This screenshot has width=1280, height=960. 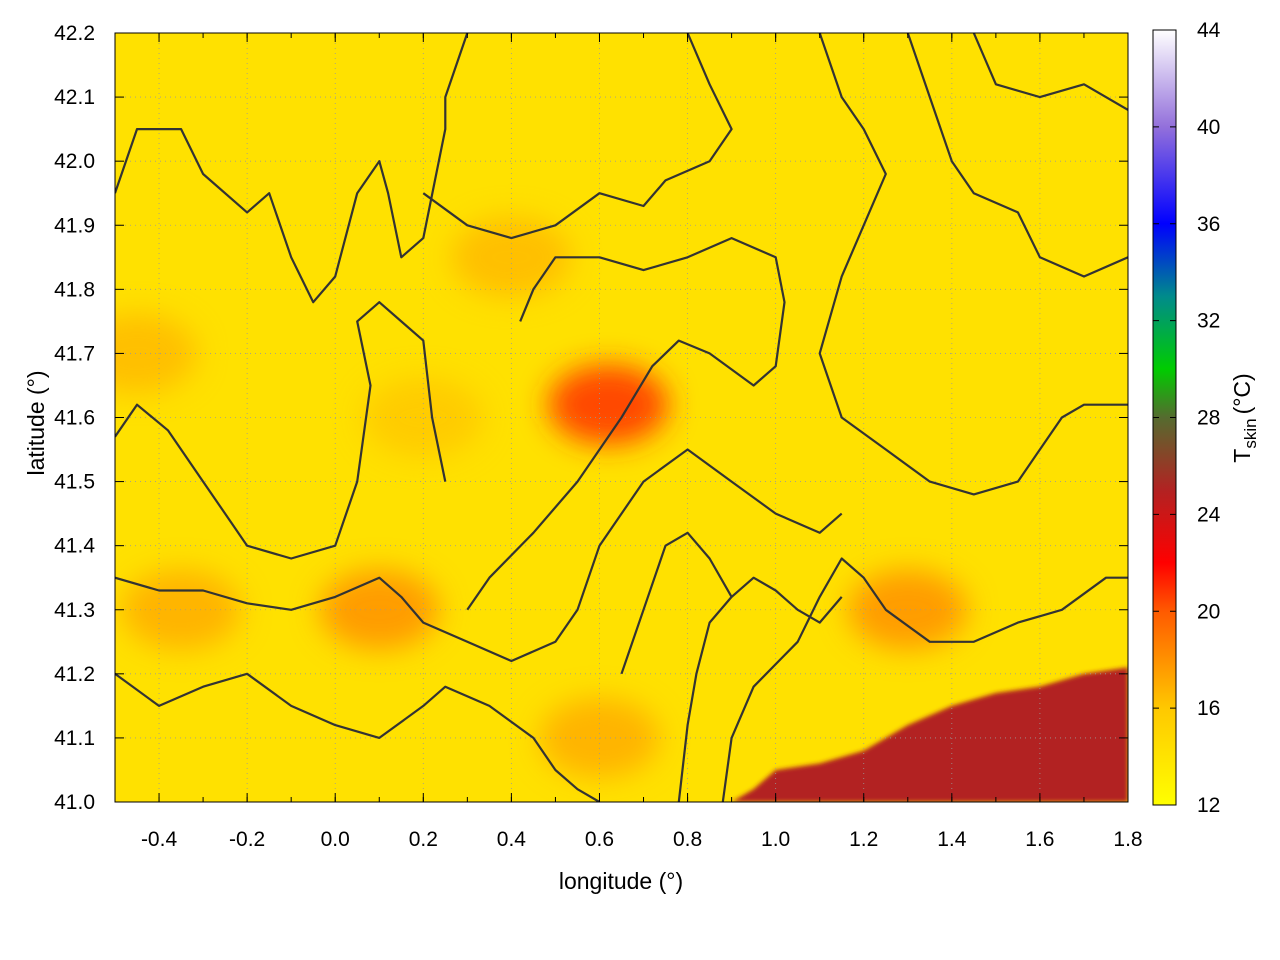 I want to click on colorbar-tick-label: 44, so click(x=1209, y=30).